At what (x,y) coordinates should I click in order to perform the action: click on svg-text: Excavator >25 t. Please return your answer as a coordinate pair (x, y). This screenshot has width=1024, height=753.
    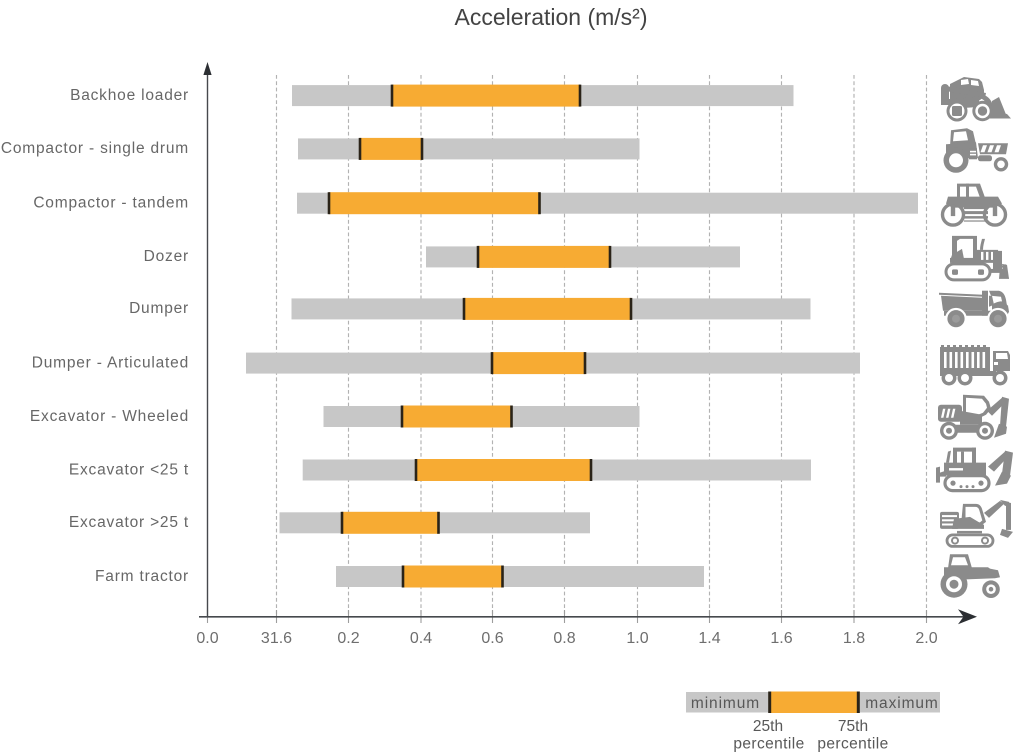
    Looking at the image, I should click on (129, 522).